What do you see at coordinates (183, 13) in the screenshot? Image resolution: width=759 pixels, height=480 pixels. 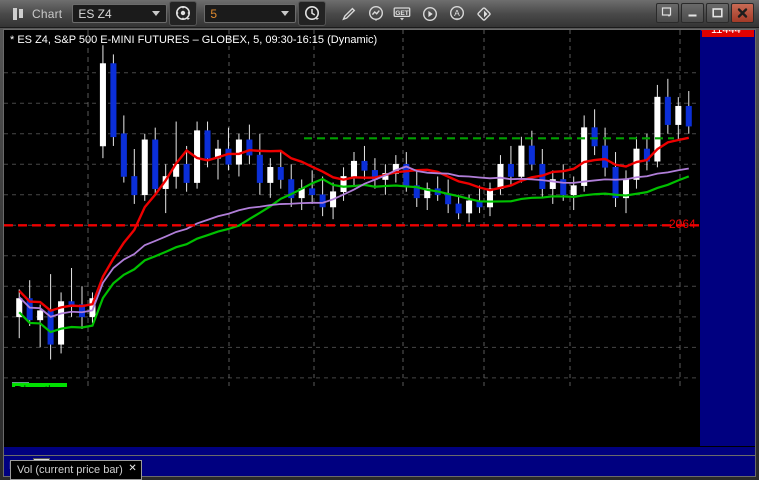 I see `symbol-settings-icon` at bounding box center [183, 13].